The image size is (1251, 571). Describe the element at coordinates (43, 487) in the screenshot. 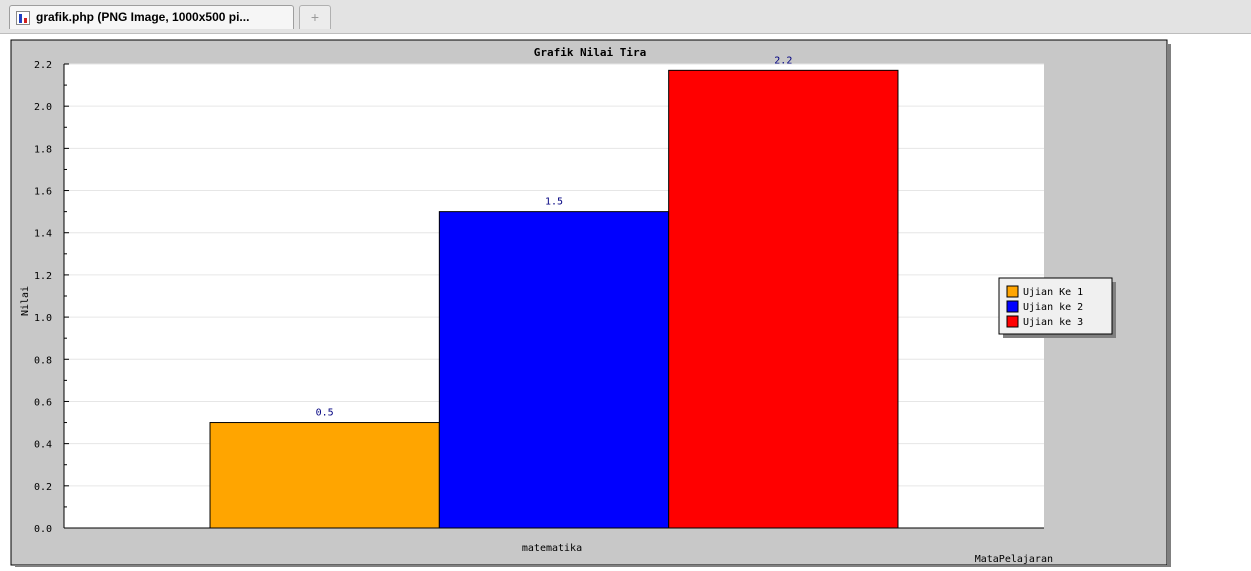

I see `y-tick-label: 0.2` at that location.